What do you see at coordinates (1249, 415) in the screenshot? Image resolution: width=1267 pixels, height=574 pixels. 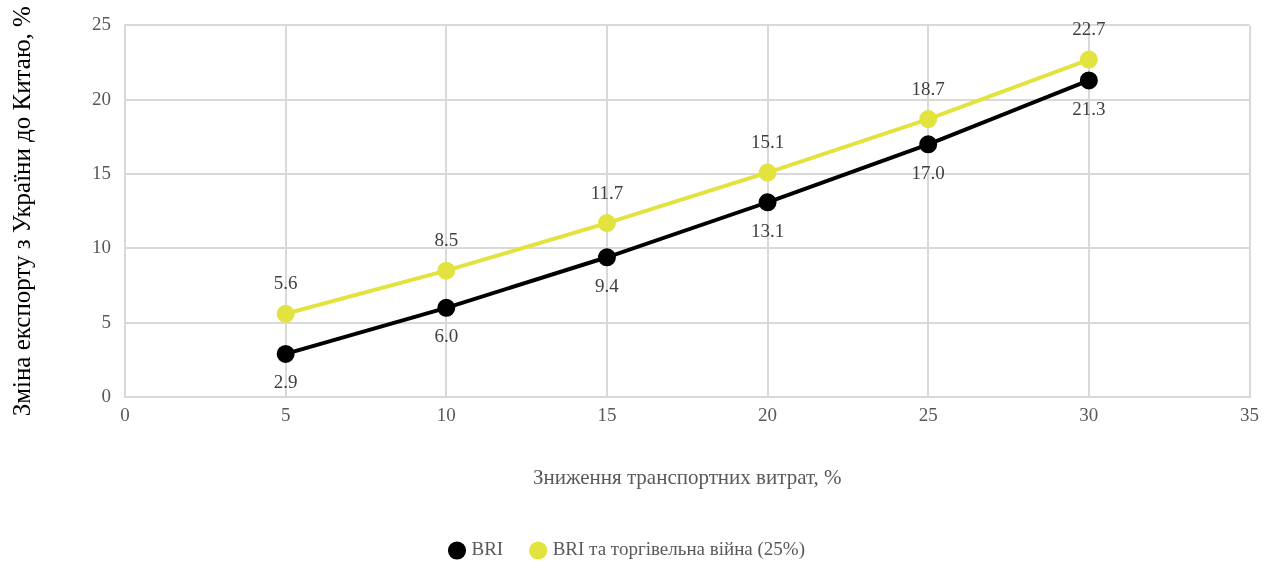 I see `x-tick-label: 35` at bounding box center [1249, 415].